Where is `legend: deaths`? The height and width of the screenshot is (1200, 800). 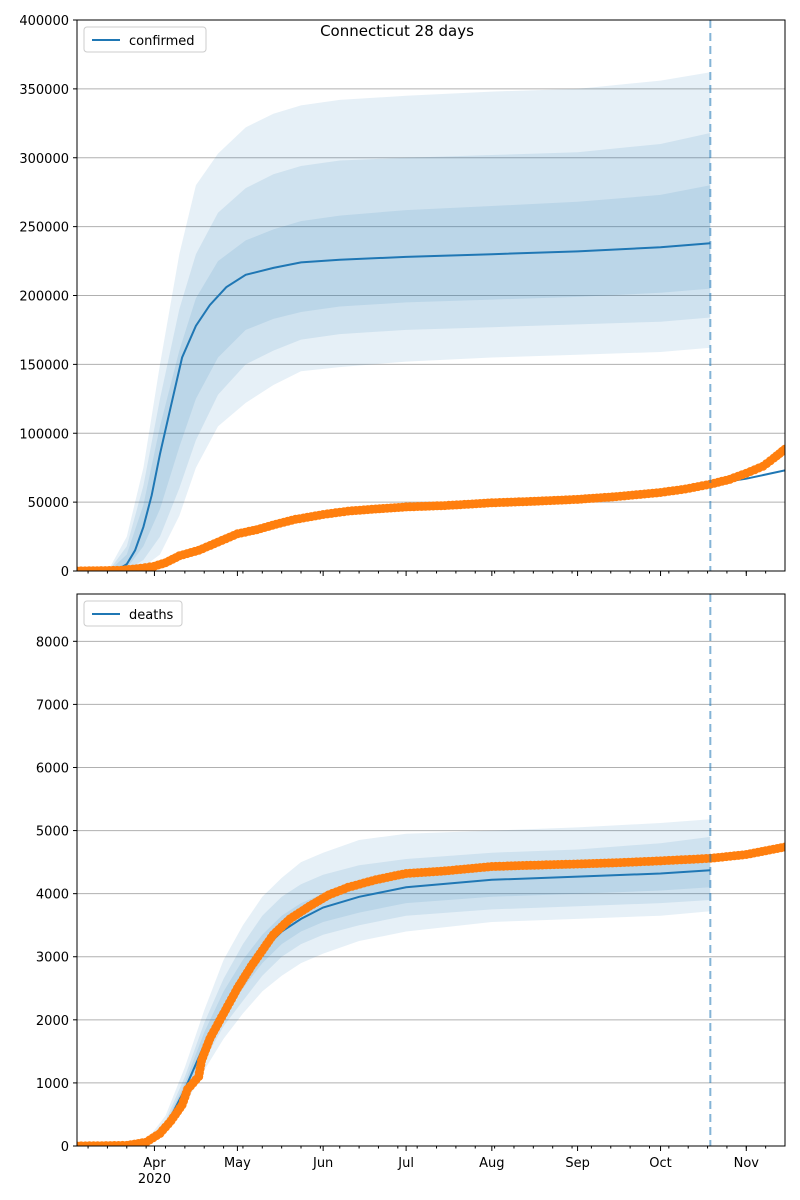 legend: deaths is located at coordinates (133, 613).